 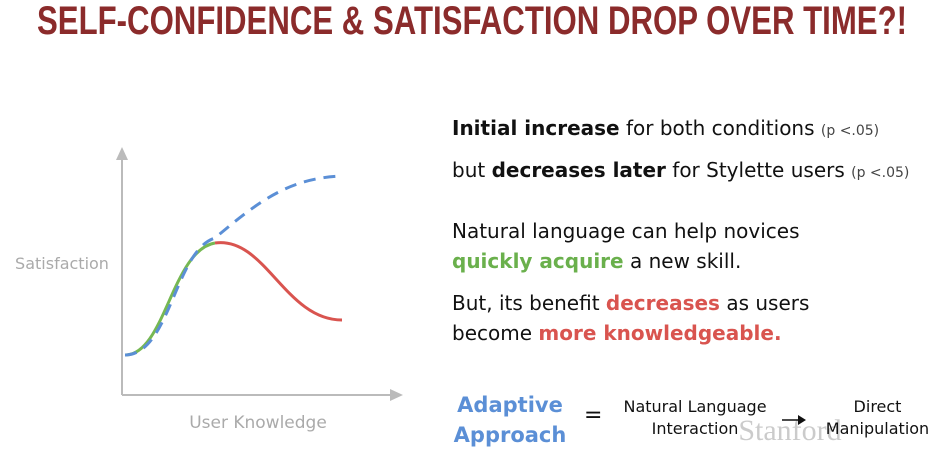 I want to click on equation-middle: Natural Language Interaction, so click(x=695, y=418).